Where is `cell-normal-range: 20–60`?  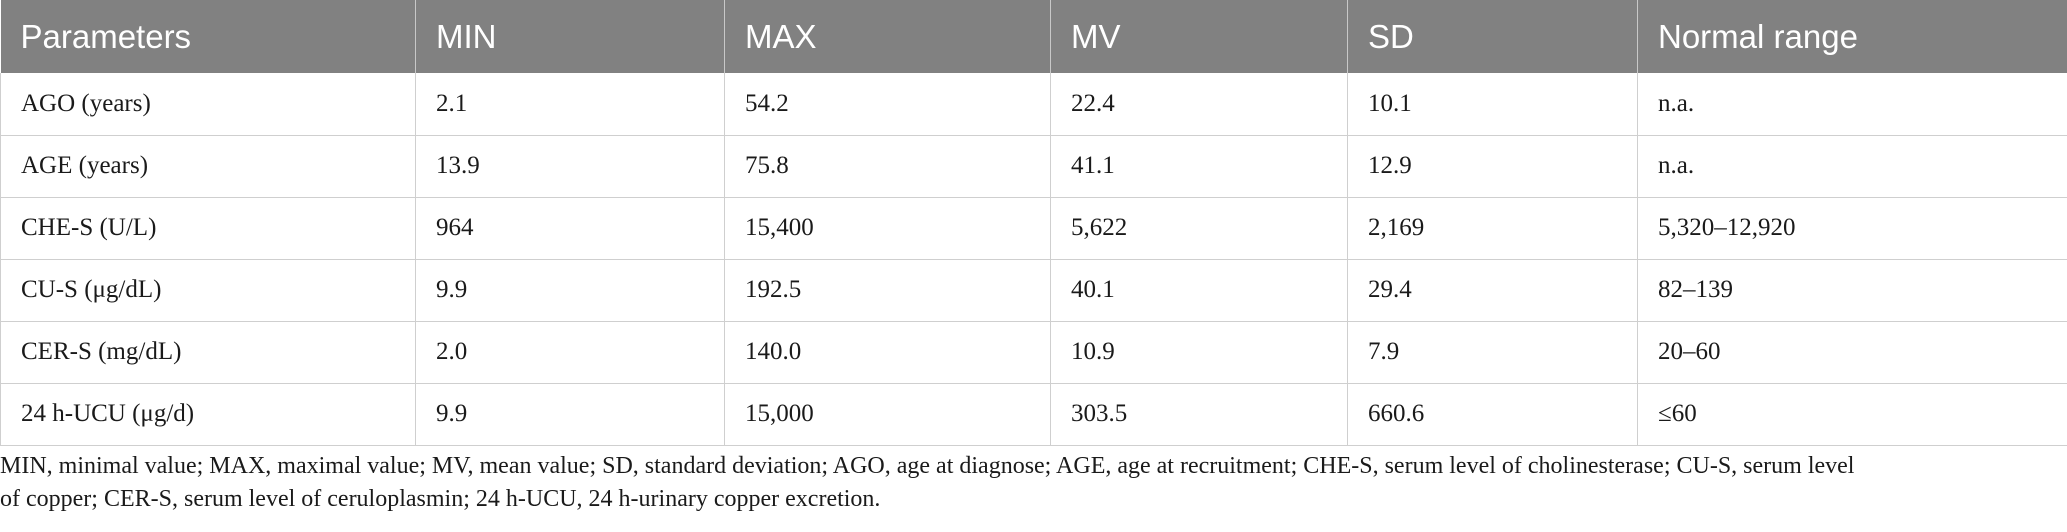
cell-normal-range: 20–60 is located at coordinates (1852, 352).